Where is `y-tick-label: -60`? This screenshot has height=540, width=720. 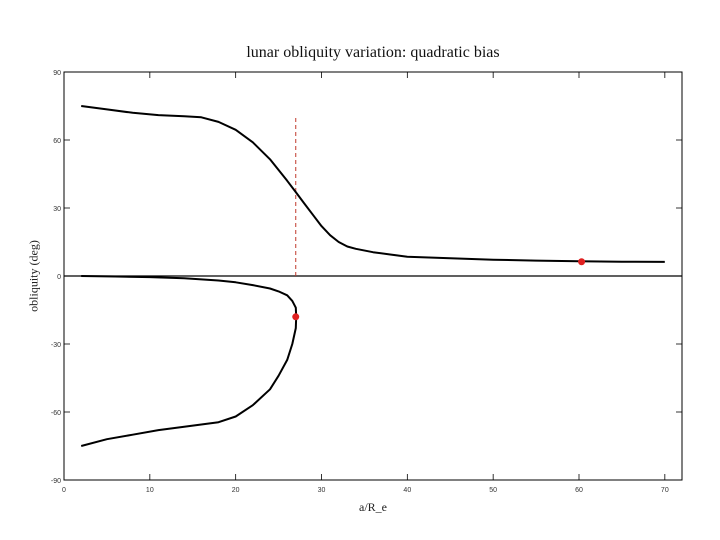
y-tick-label: -60 is located at coordinates (56, 413).